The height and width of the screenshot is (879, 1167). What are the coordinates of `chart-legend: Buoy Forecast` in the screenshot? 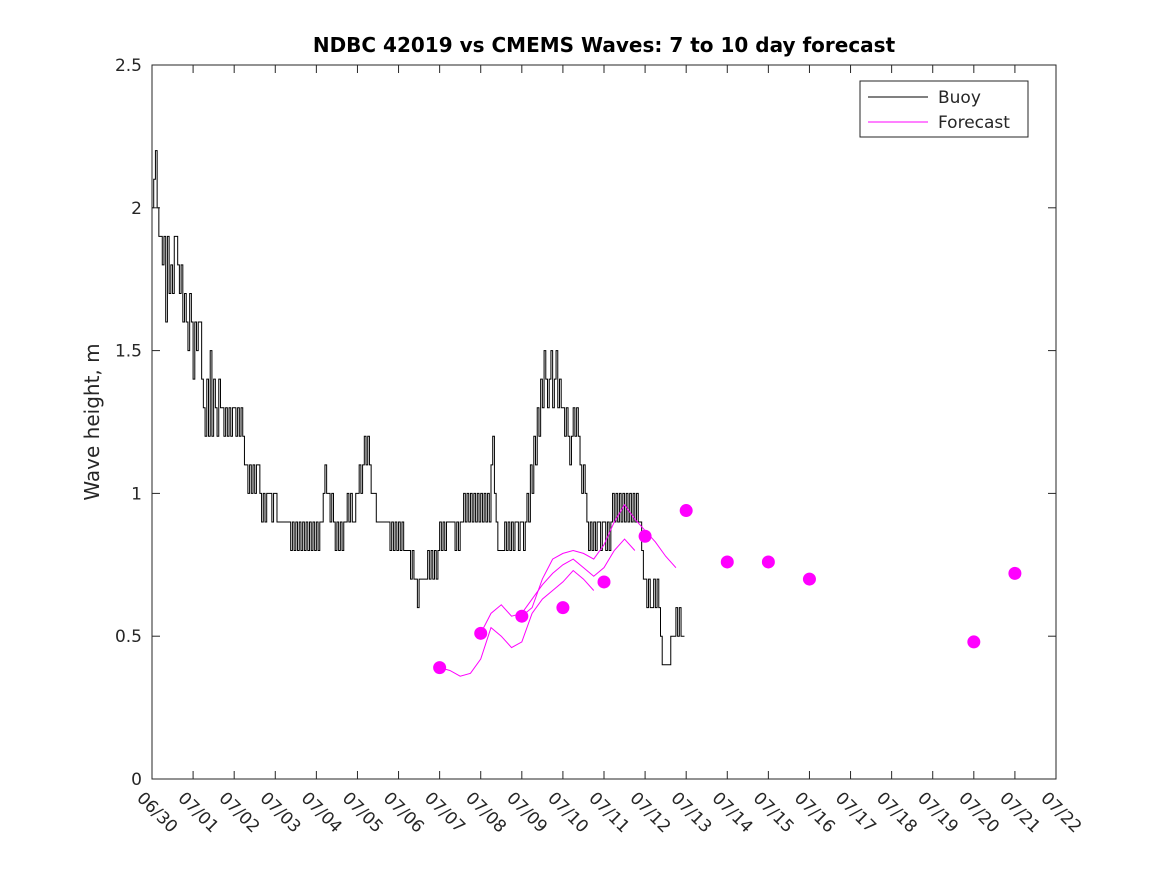 It's located at (944, 109).